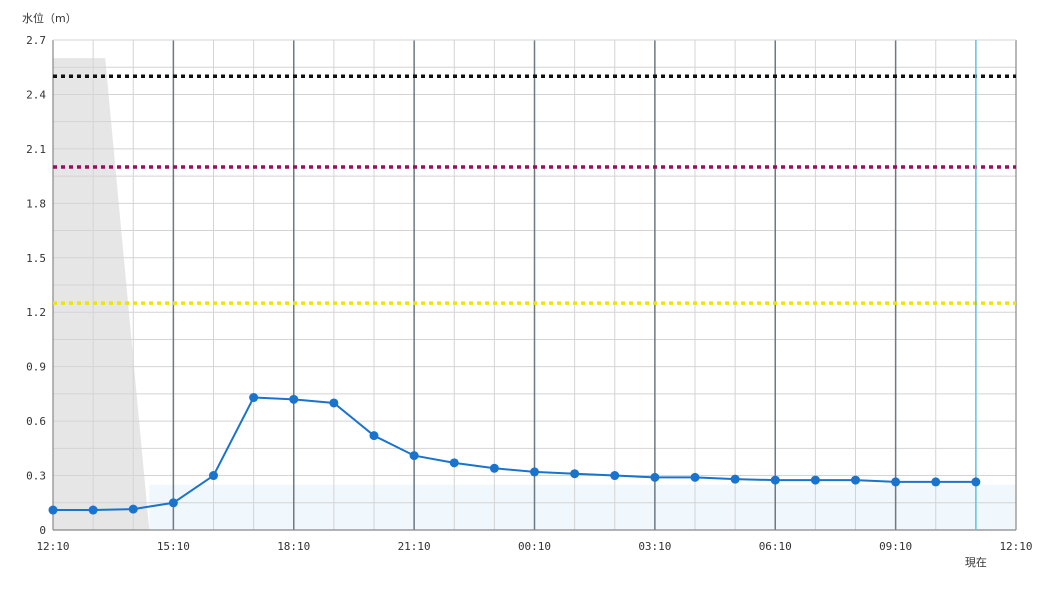 The height and width of the screenshot is (604, 1050). What do you see at coordinates (36, 476) in the screenshot?
I see `y-tick-label: 0.3` at bounding box center [36, 476].